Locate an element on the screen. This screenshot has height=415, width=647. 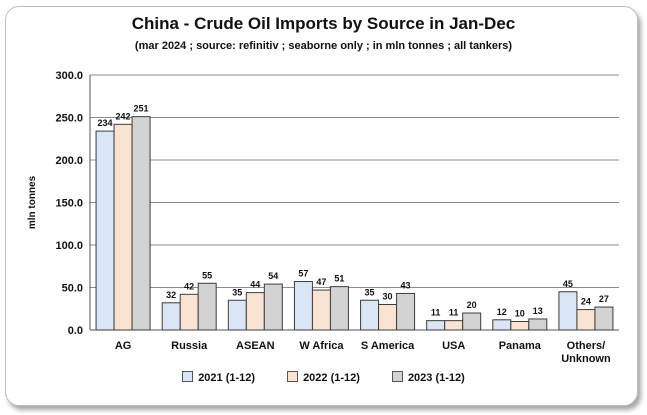
y-tick-label: 100.0 is located at coordinates (69, 246).